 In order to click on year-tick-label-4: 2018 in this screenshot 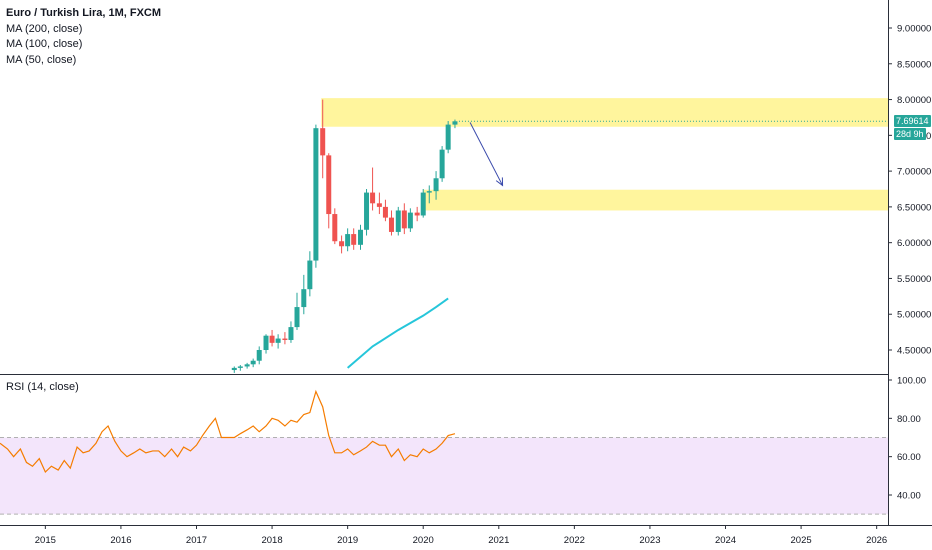, I will do `click(271, 540)`.